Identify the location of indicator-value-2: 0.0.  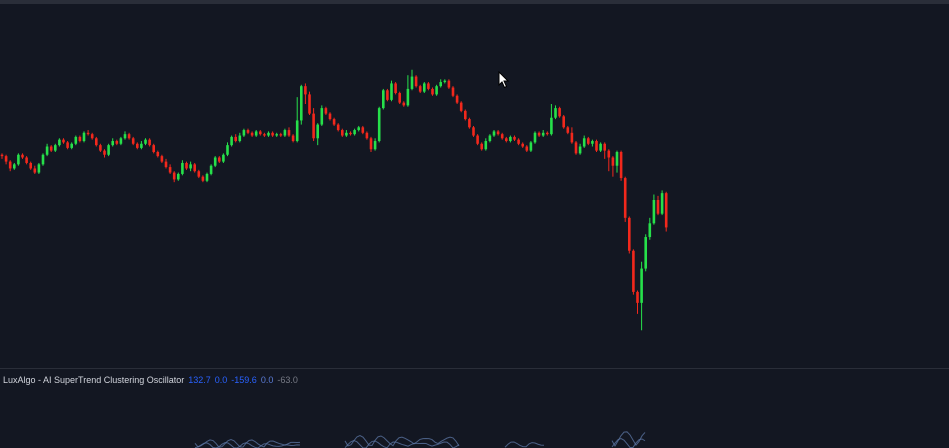
(221, 380).